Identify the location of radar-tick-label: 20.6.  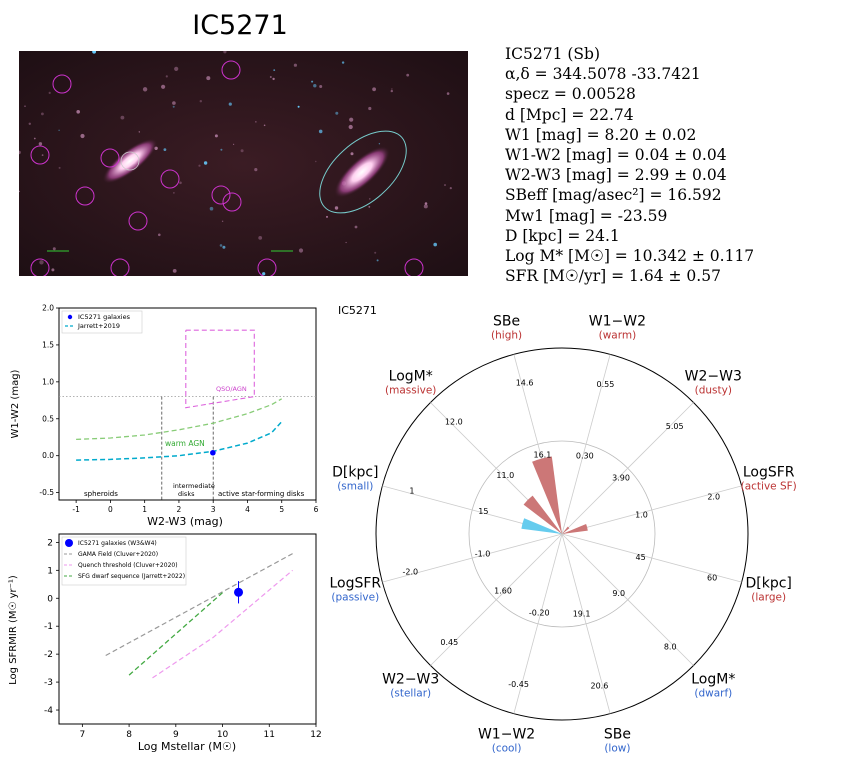
(599, 686).